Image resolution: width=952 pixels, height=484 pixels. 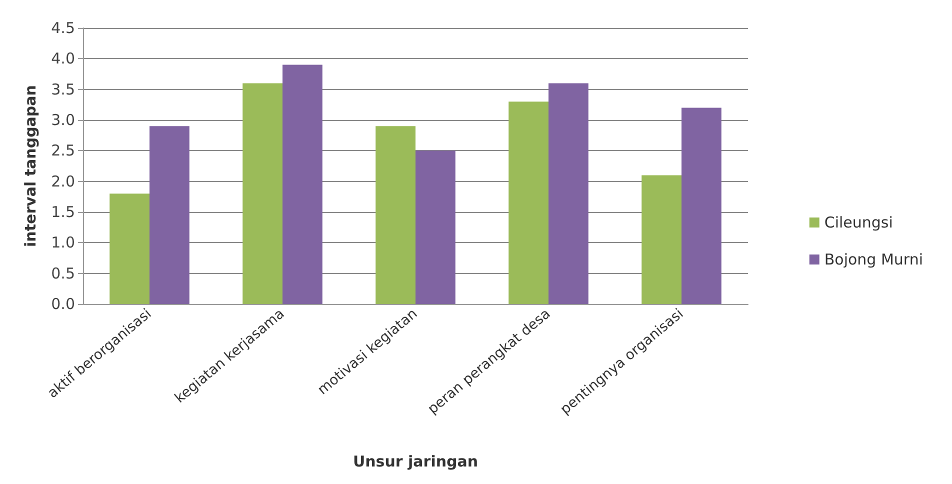 What do you see at coordinates (63, 151) in the screenshot?
I see `y-tick-label: 2.5` at bounding box center [63, 151].